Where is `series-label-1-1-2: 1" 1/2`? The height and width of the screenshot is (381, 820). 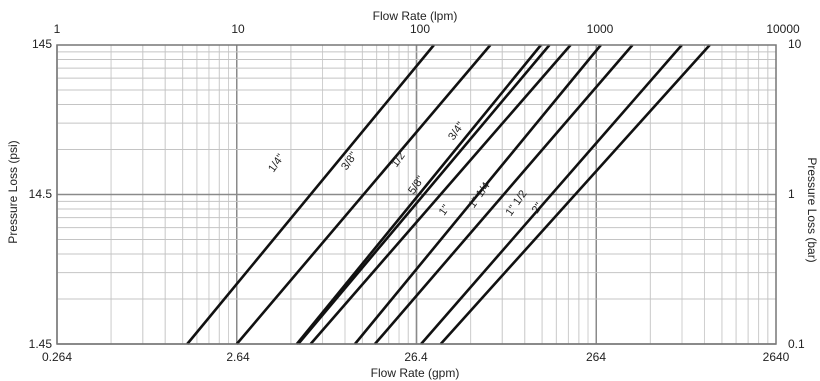
series-label-1-1-2: 1" 1/2 is located at coordinates (516, 203).